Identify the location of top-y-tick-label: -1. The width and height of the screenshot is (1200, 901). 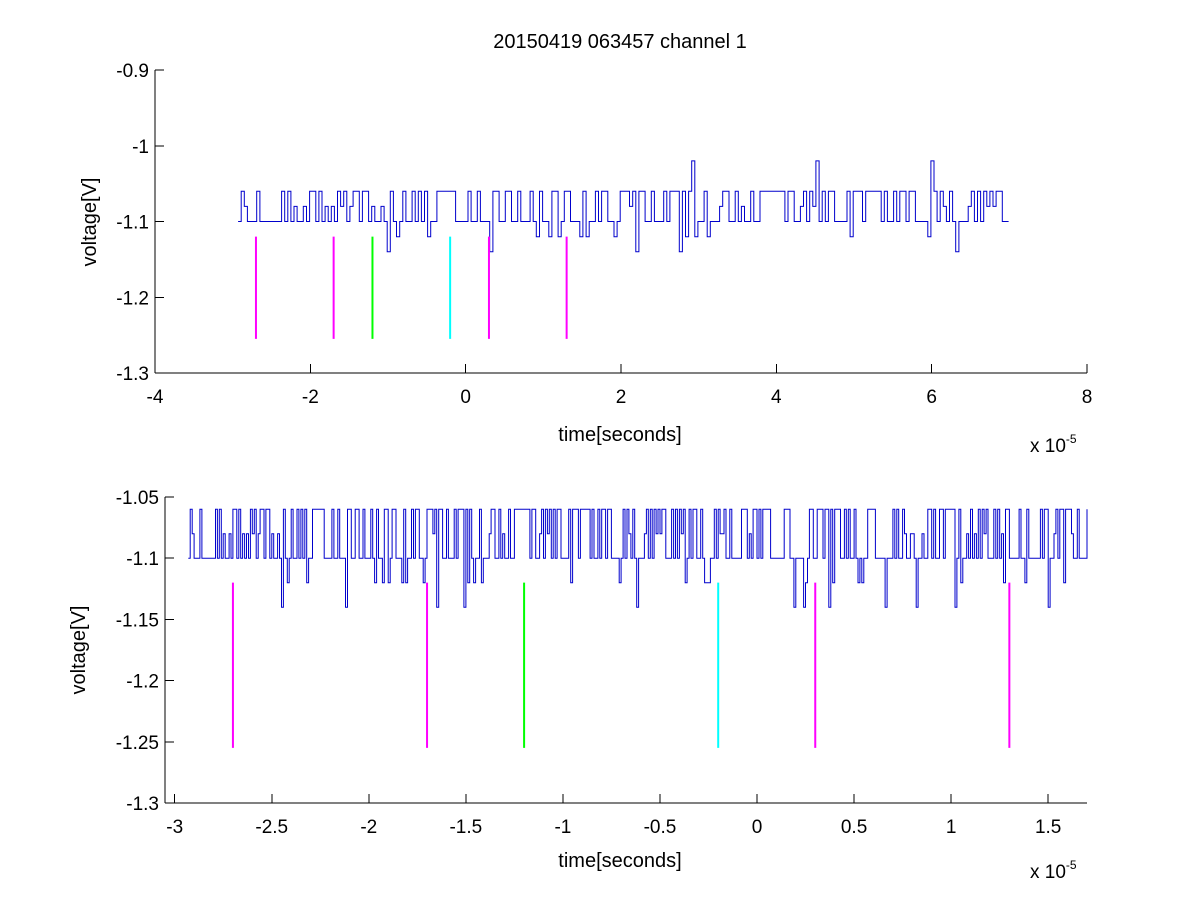
(140, 147).